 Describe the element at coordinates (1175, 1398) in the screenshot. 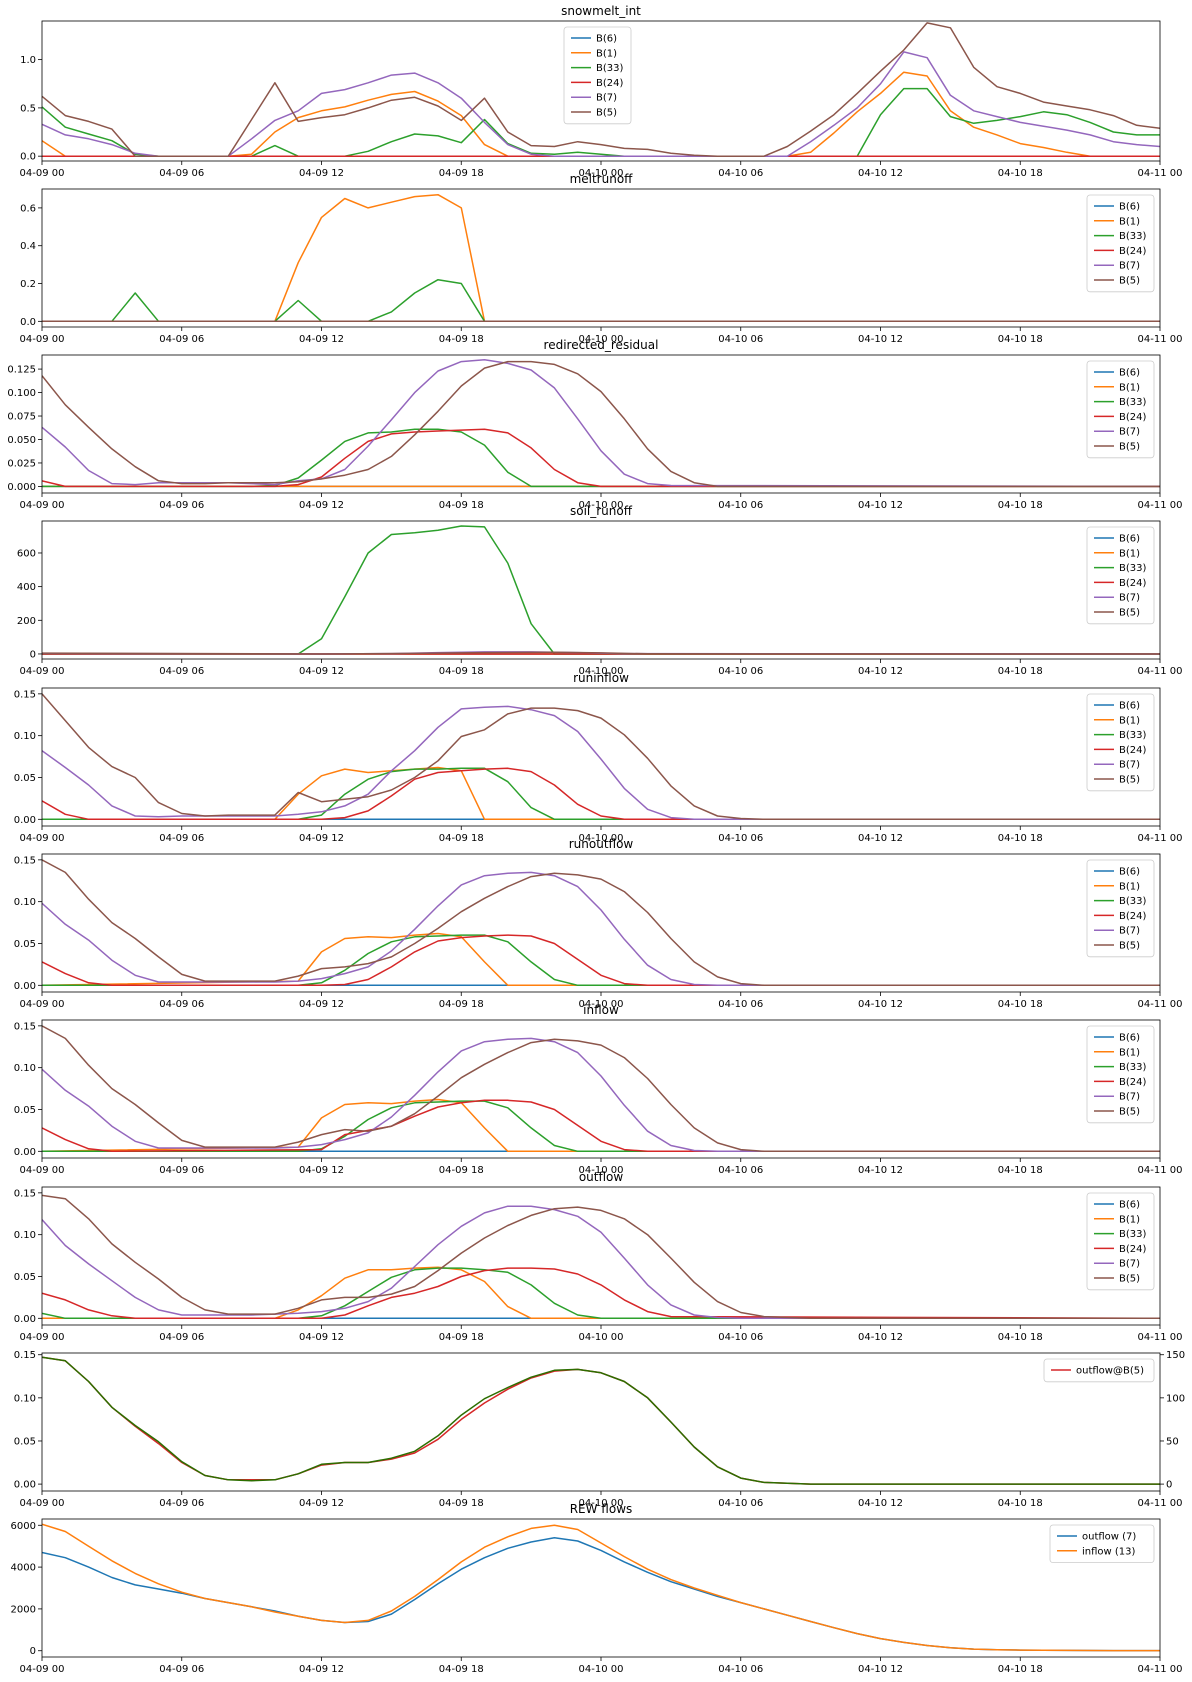

I see `y2-tick-label: 100` at that location.